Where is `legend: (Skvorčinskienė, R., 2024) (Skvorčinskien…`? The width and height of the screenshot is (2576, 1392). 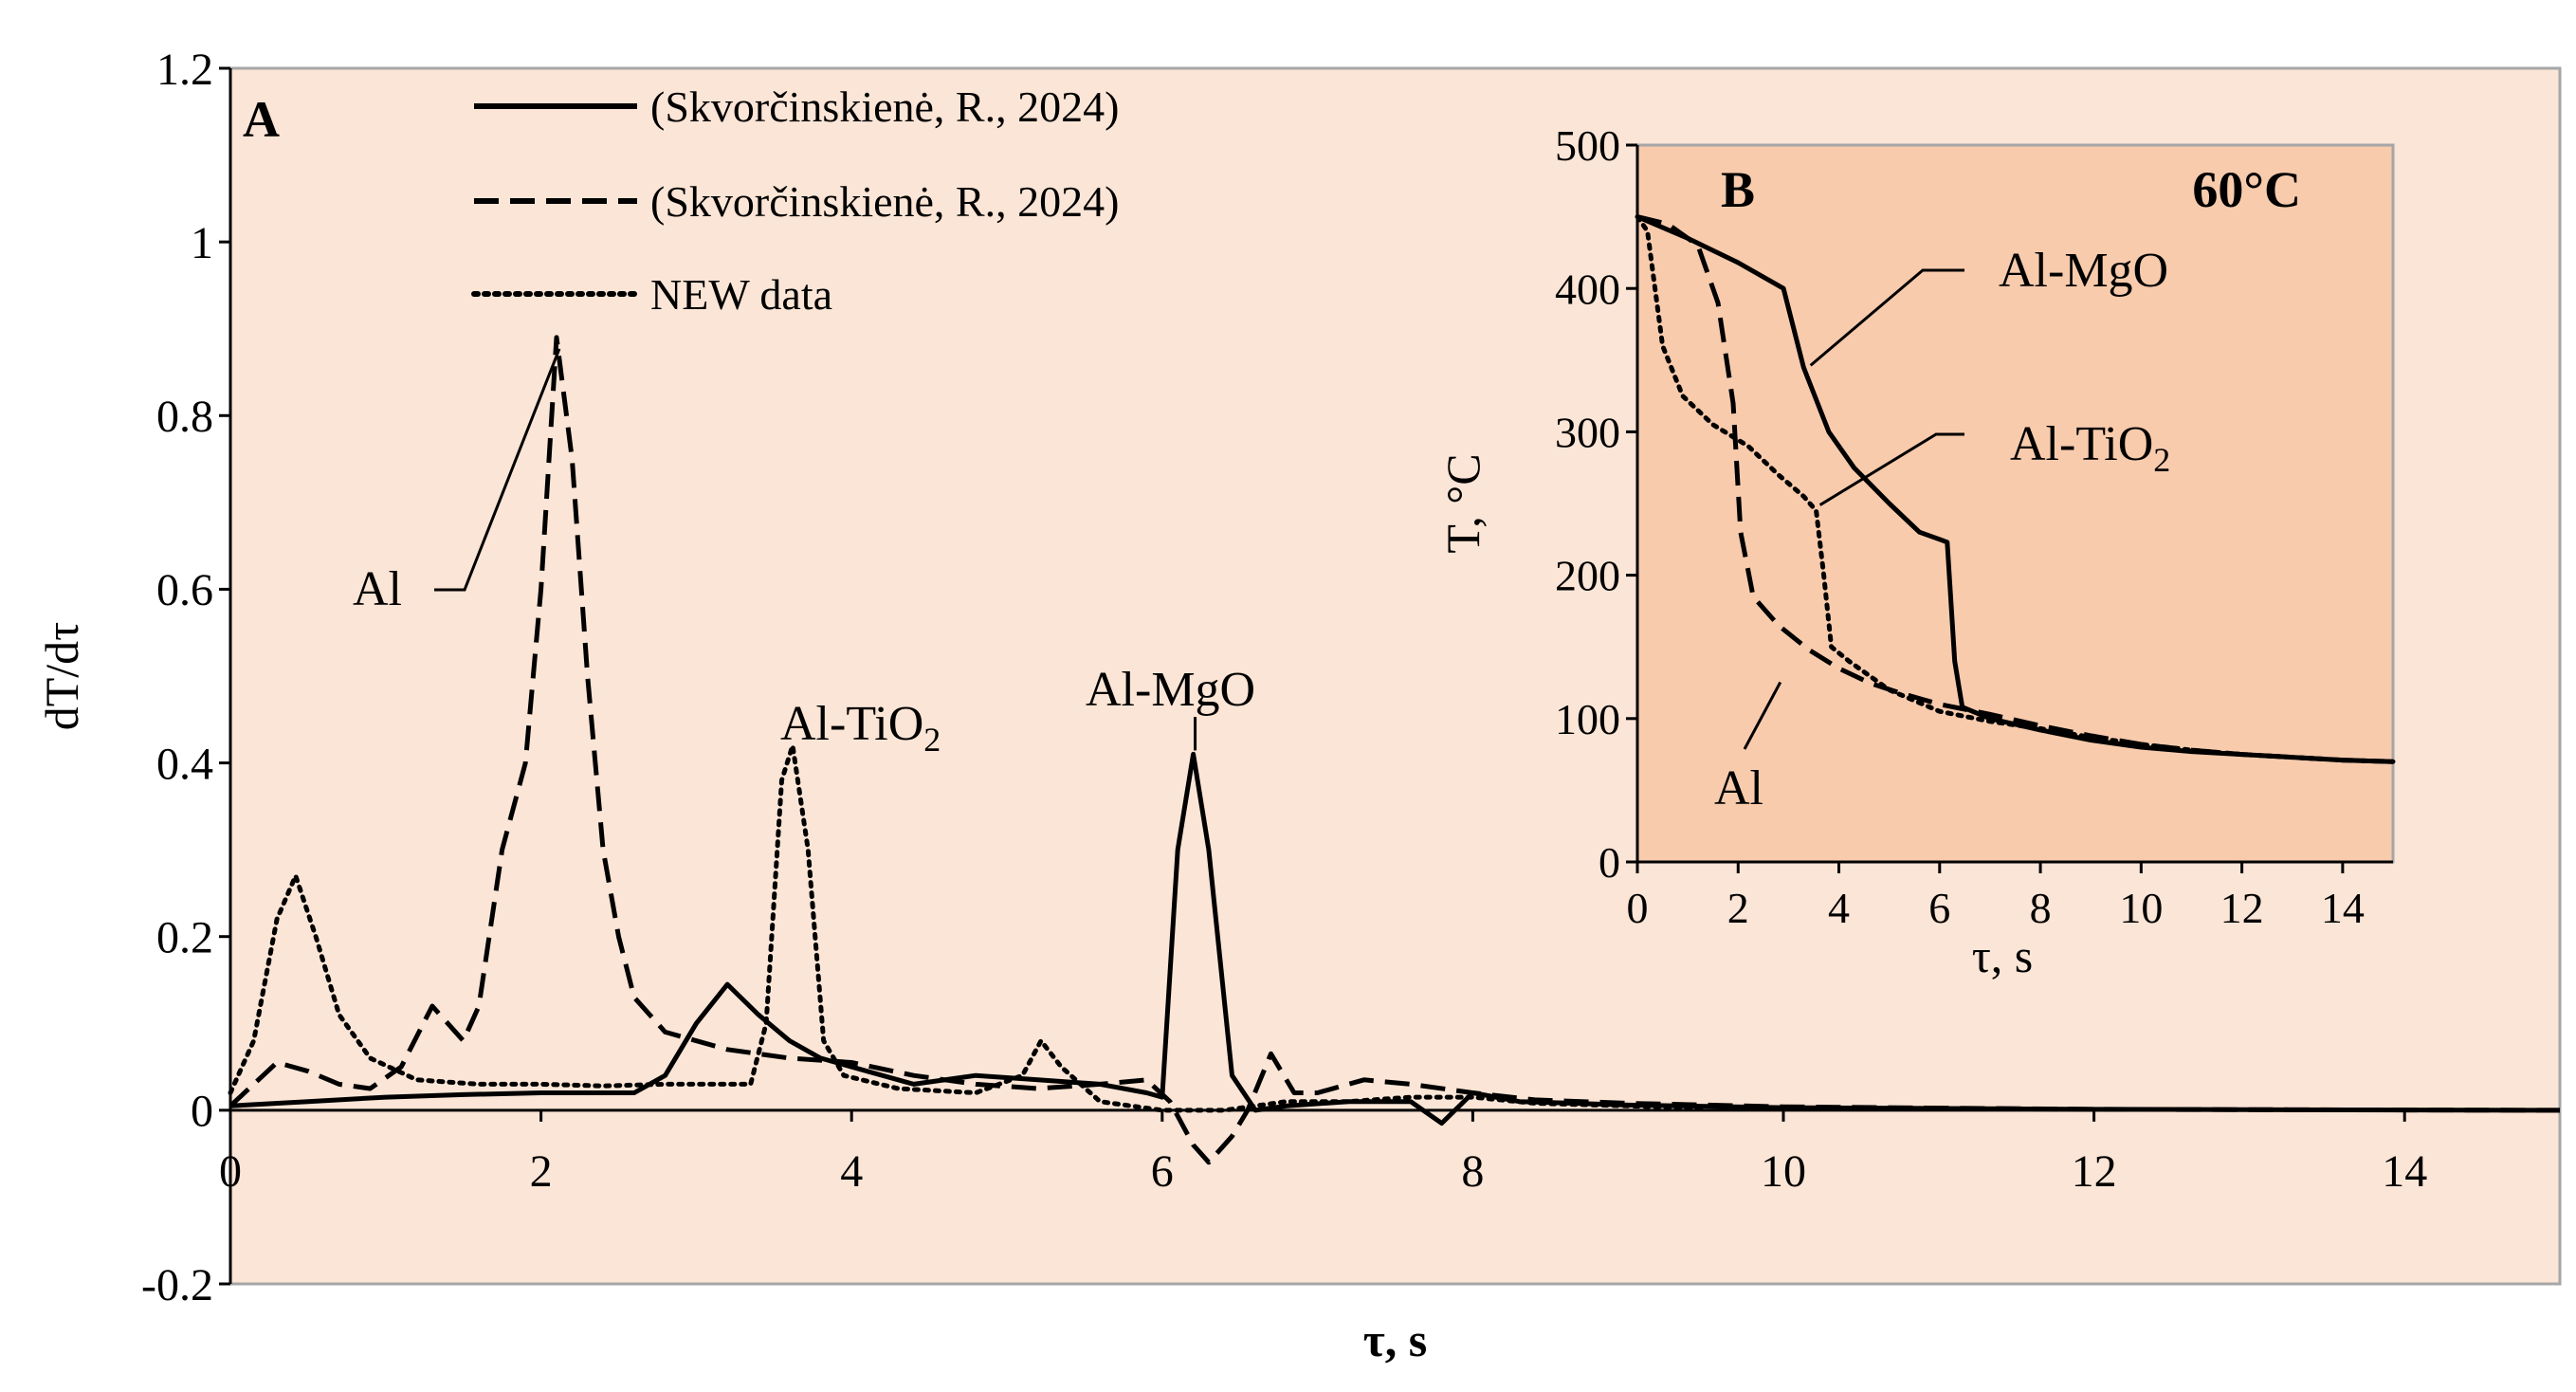 legend: (Skvorčinskienė, R., 2024) (Skvorčinskien… is located at coordinates (795, 200).